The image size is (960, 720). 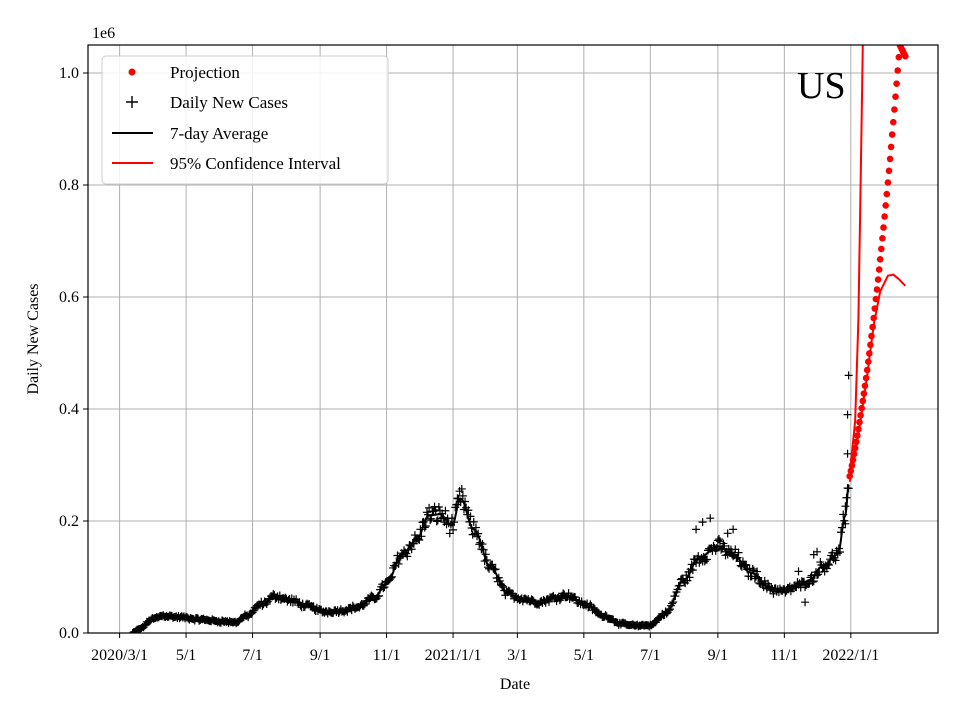 I want to click on x-tick-label: 3/1, so click(x=517, y=655).